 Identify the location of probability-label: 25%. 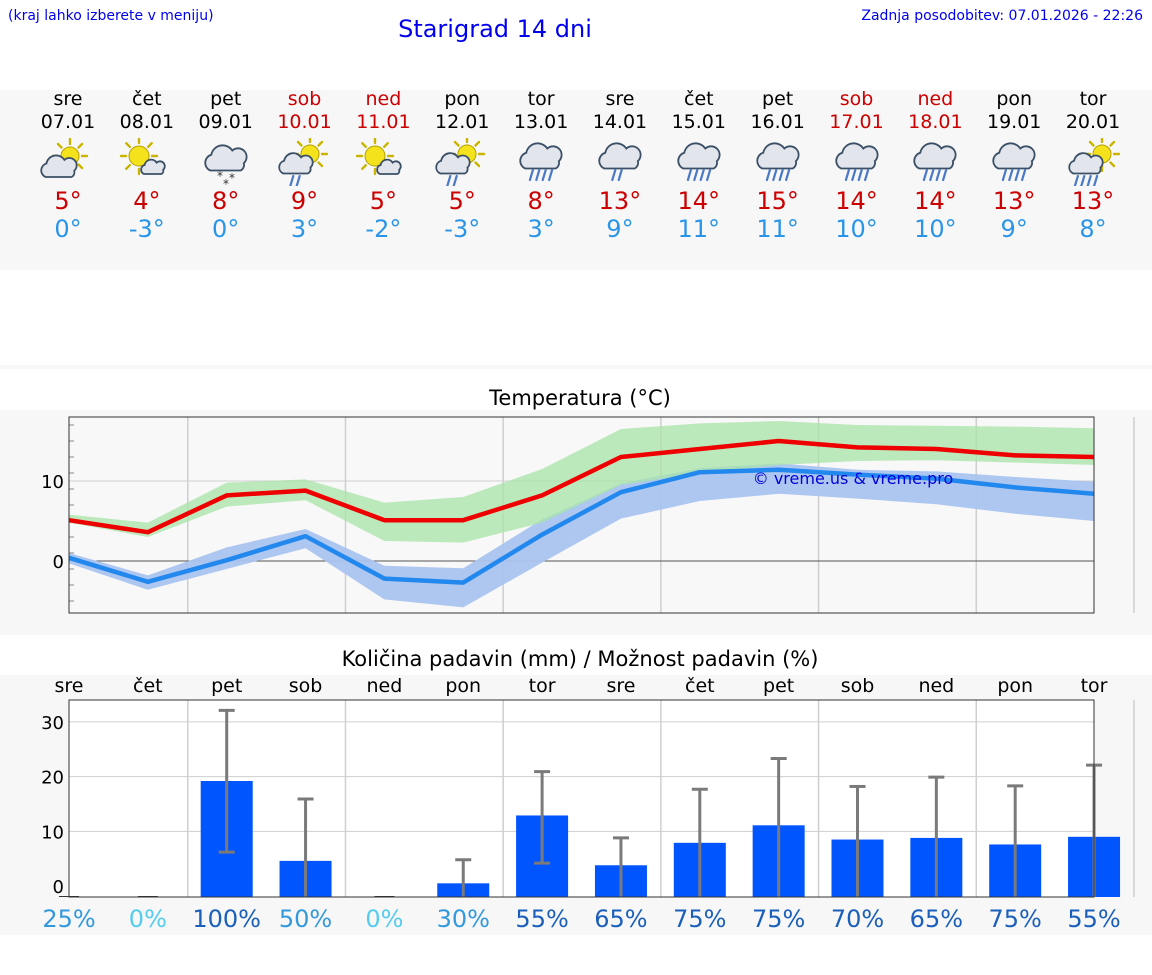
(68, 919).